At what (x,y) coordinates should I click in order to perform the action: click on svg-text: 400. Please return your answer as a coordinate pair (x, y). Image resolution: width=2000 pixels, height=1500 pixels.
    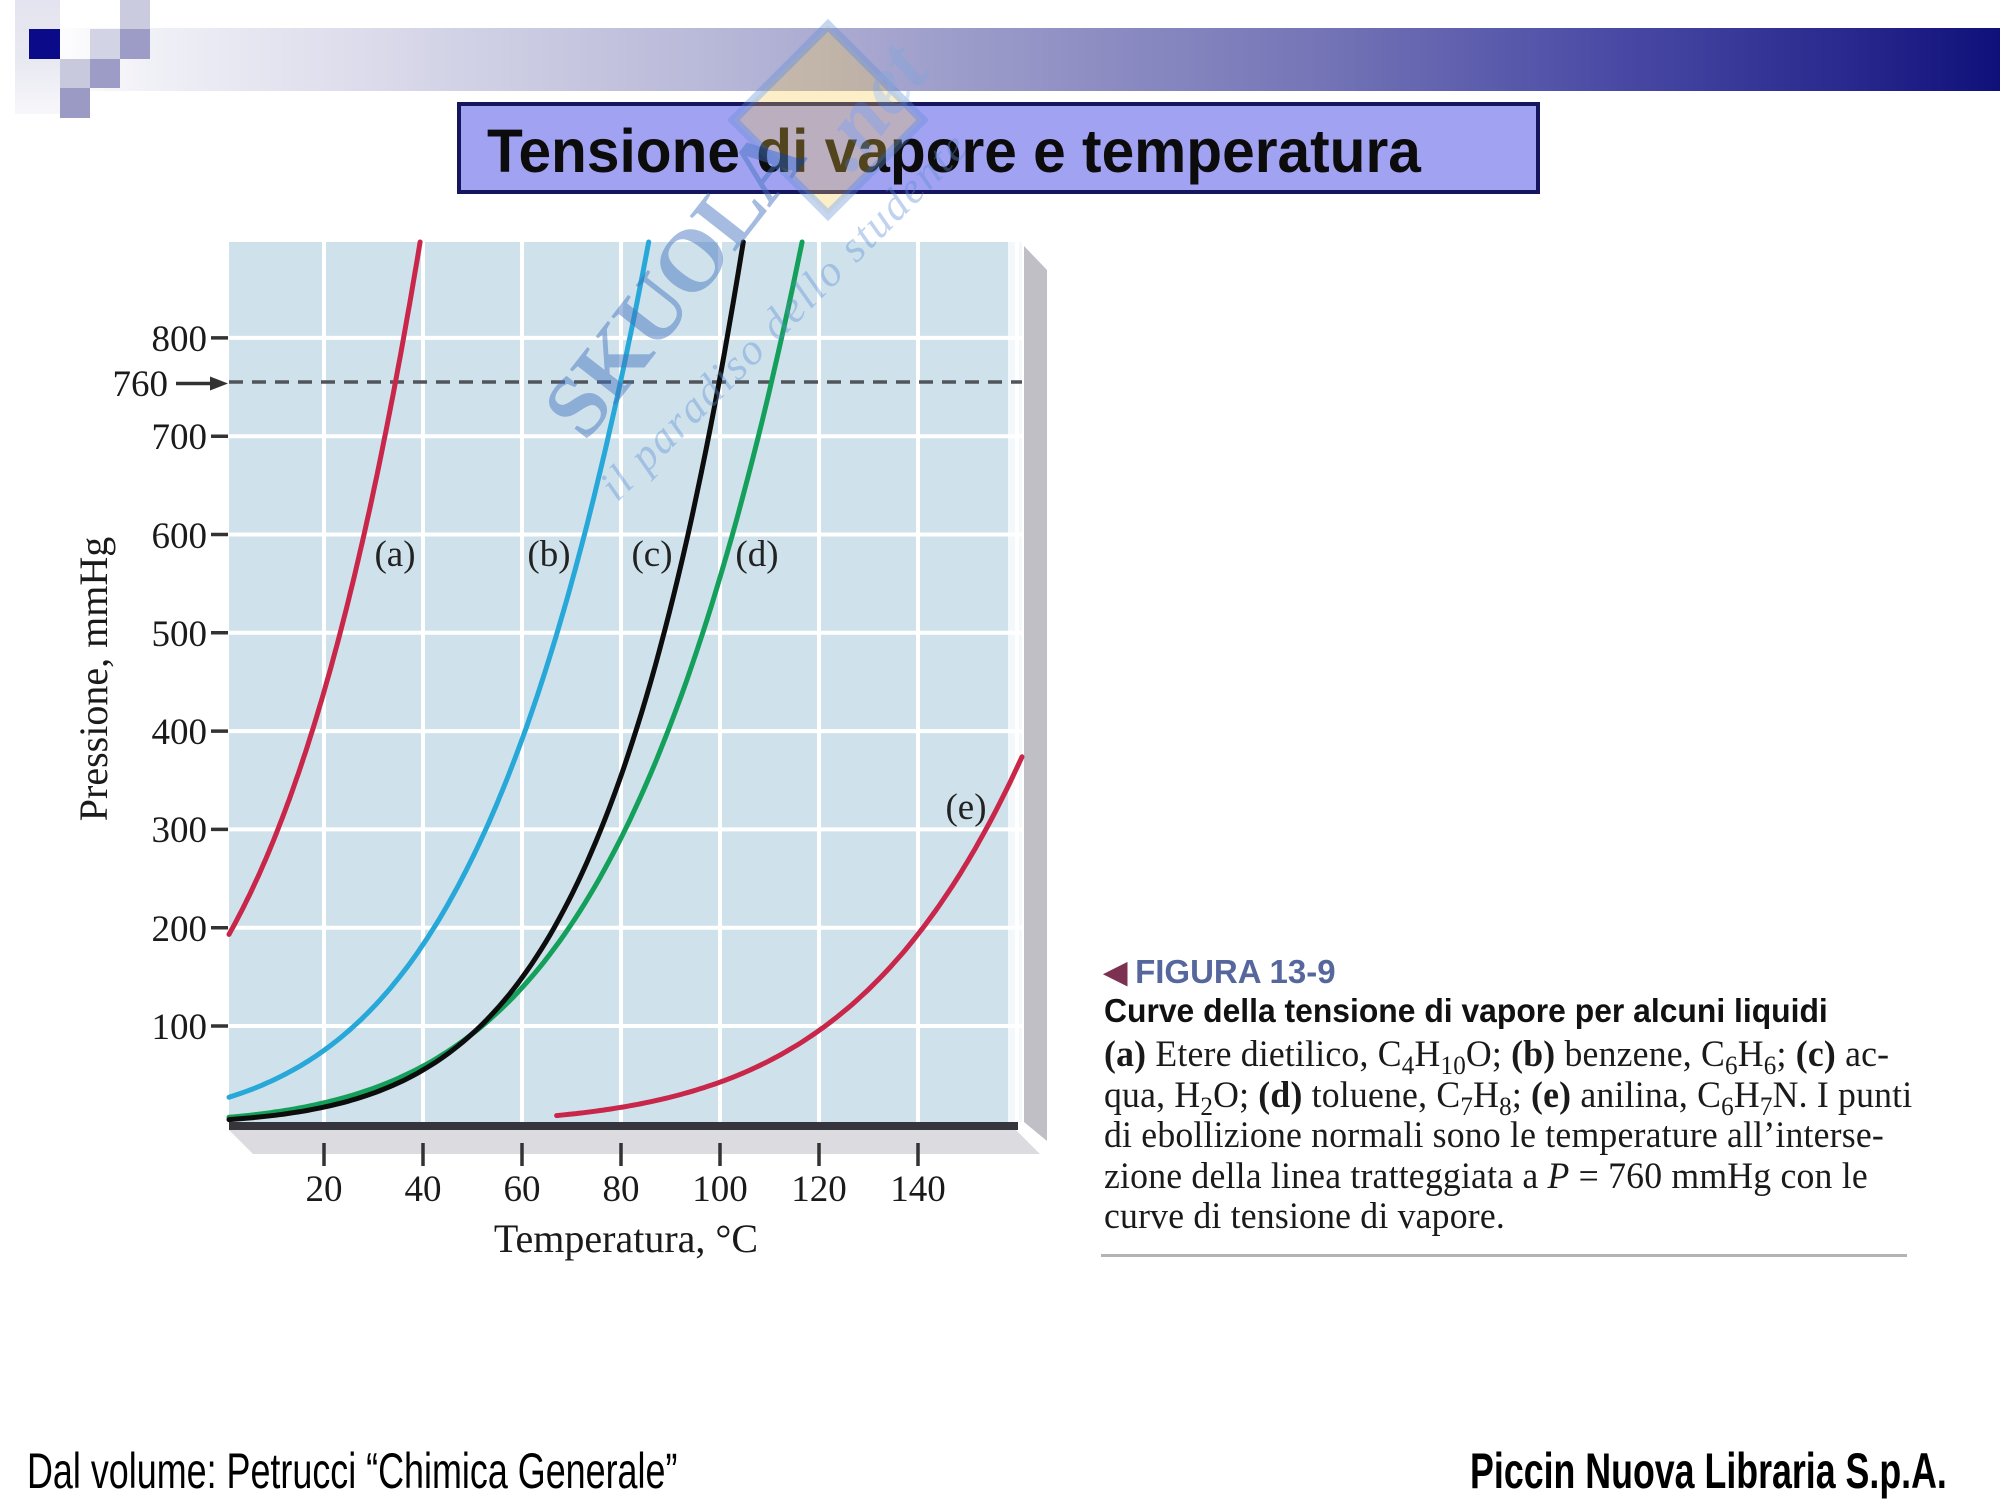
    Looking at the image, I should click on (180, 732).